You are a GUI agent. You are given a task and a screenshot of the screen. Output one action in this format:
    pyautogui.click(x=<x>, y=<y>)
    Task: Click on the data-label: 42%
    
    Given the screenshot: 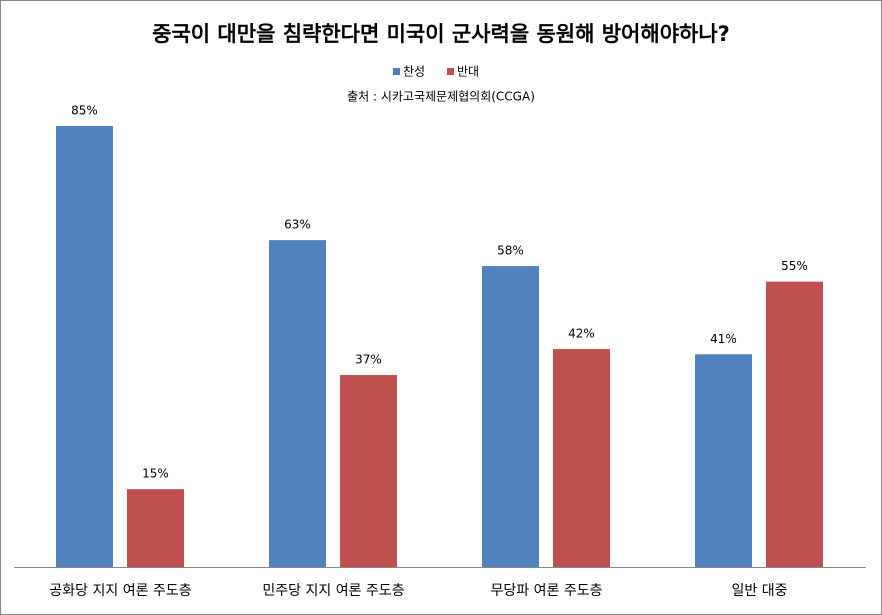 What is the action you would take?
    pyautogui.click(x=581, y=334)
    